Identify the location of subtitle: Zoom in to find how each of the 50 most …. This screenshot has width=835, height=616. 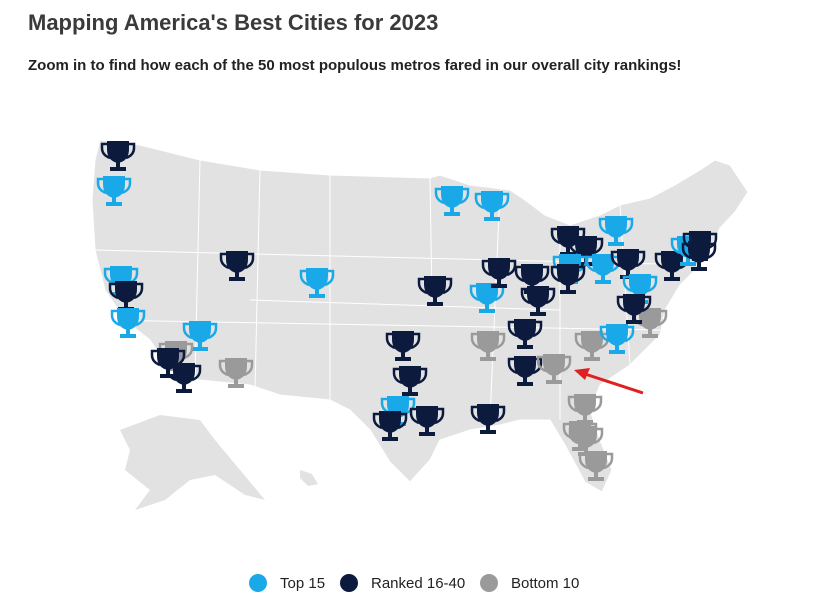
(354, 65).